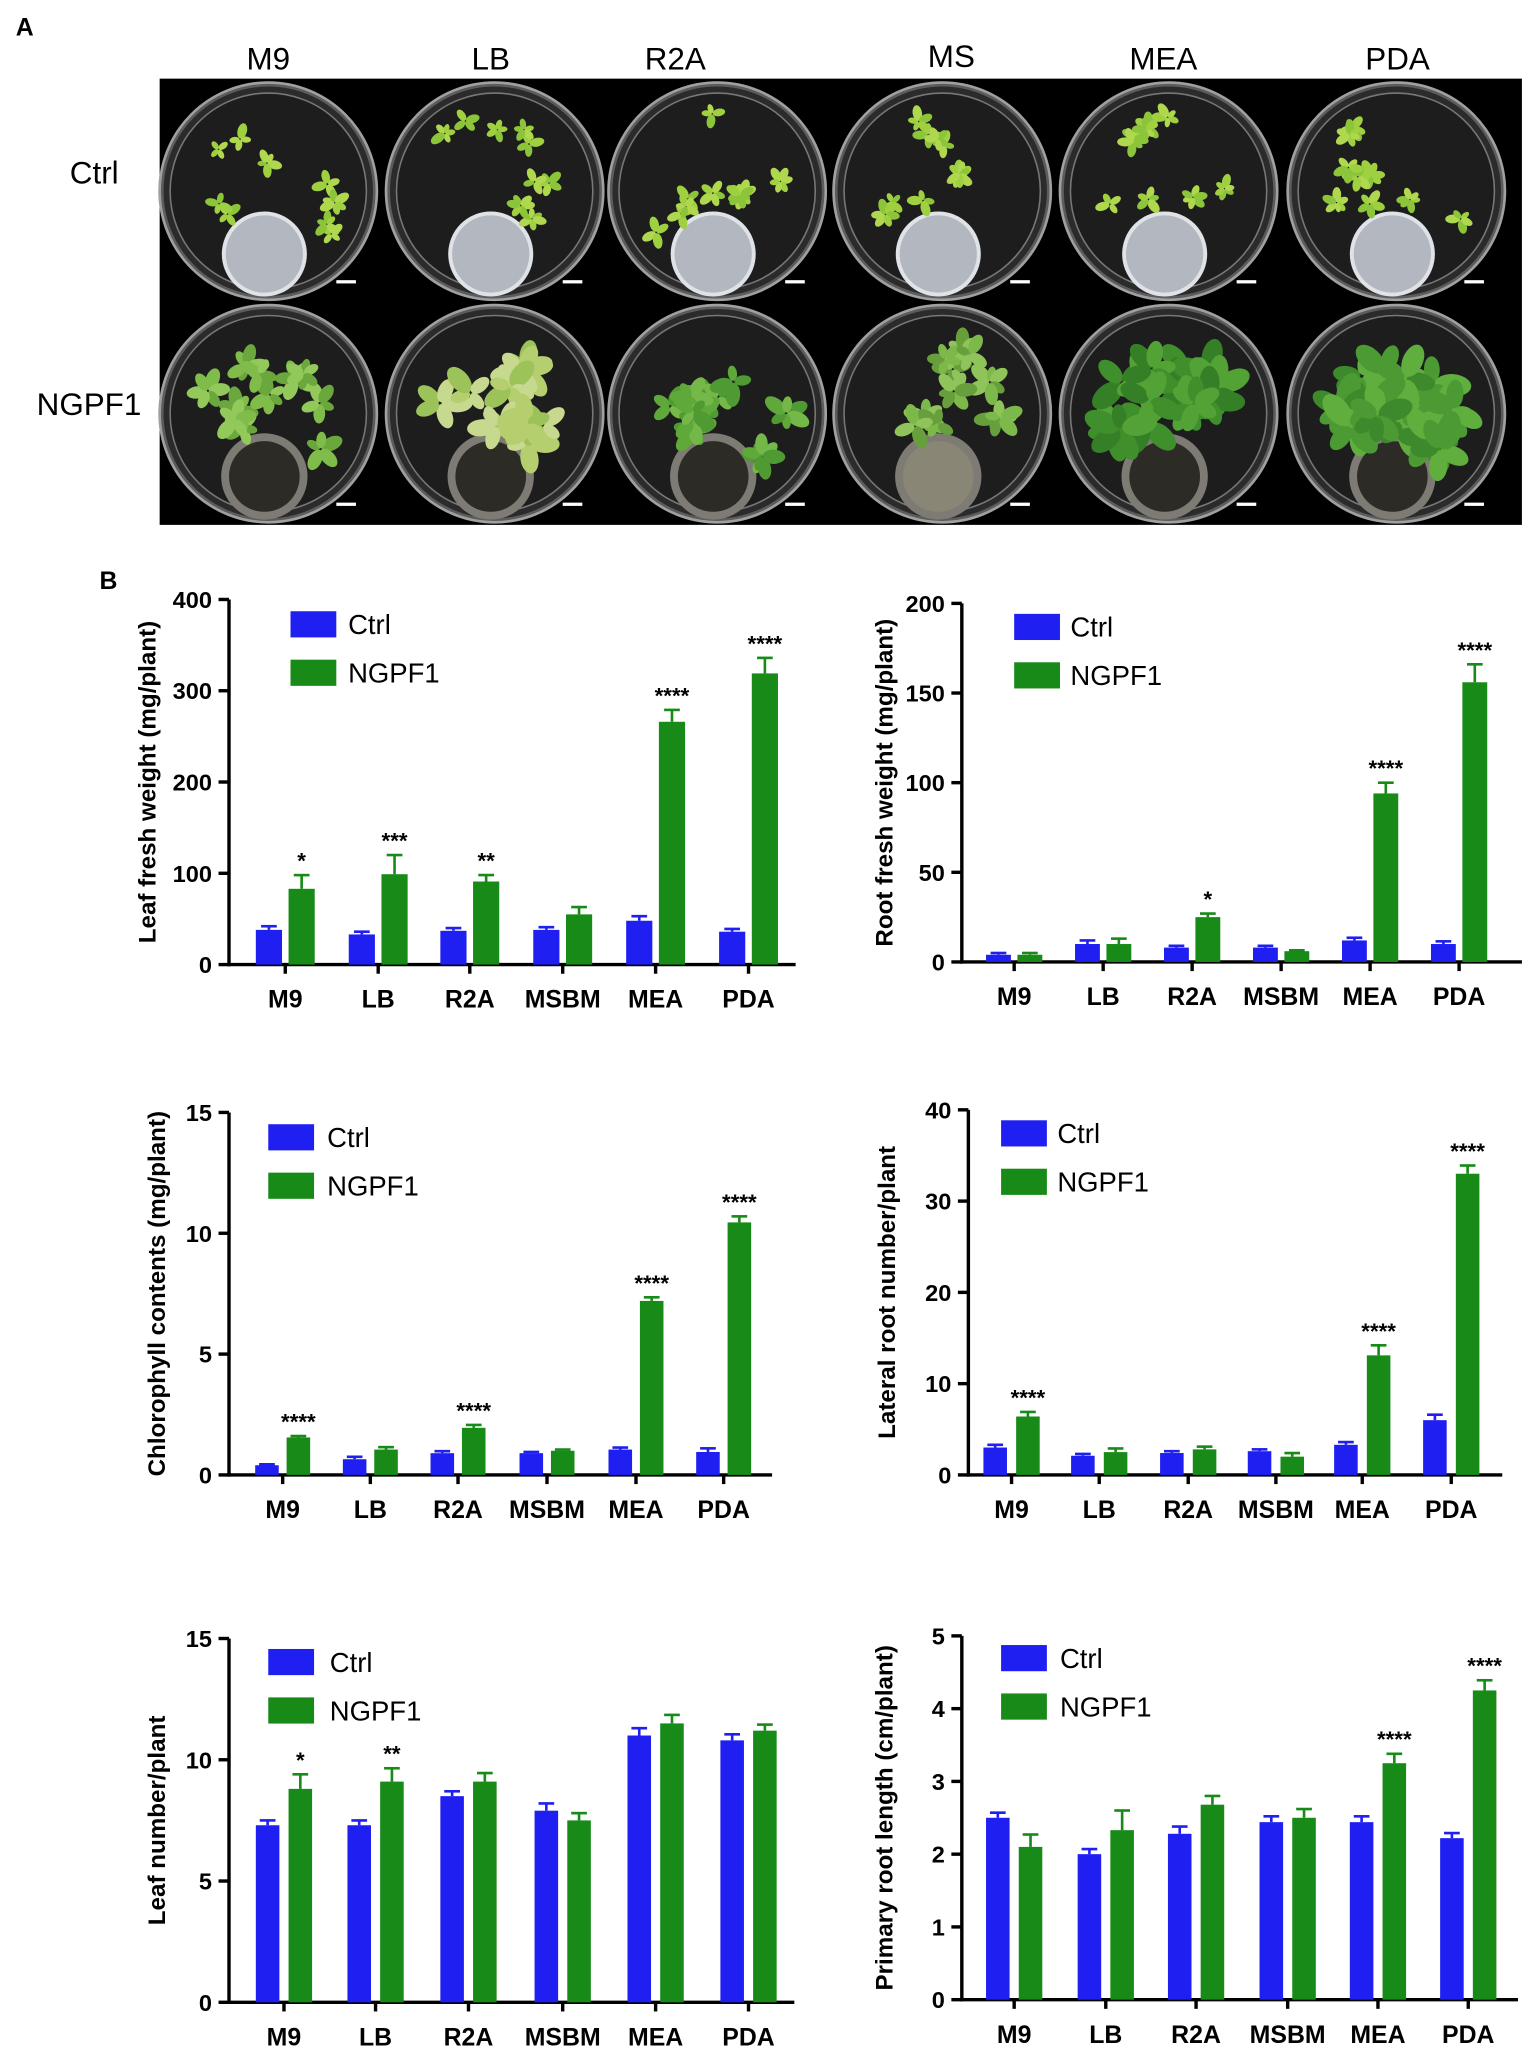 The image size is (1535, 2060). What do you see at coordinates (938, 1855) in the screenshot?
I see `y-tick-label: 2` at bounding box center [938, 1855].